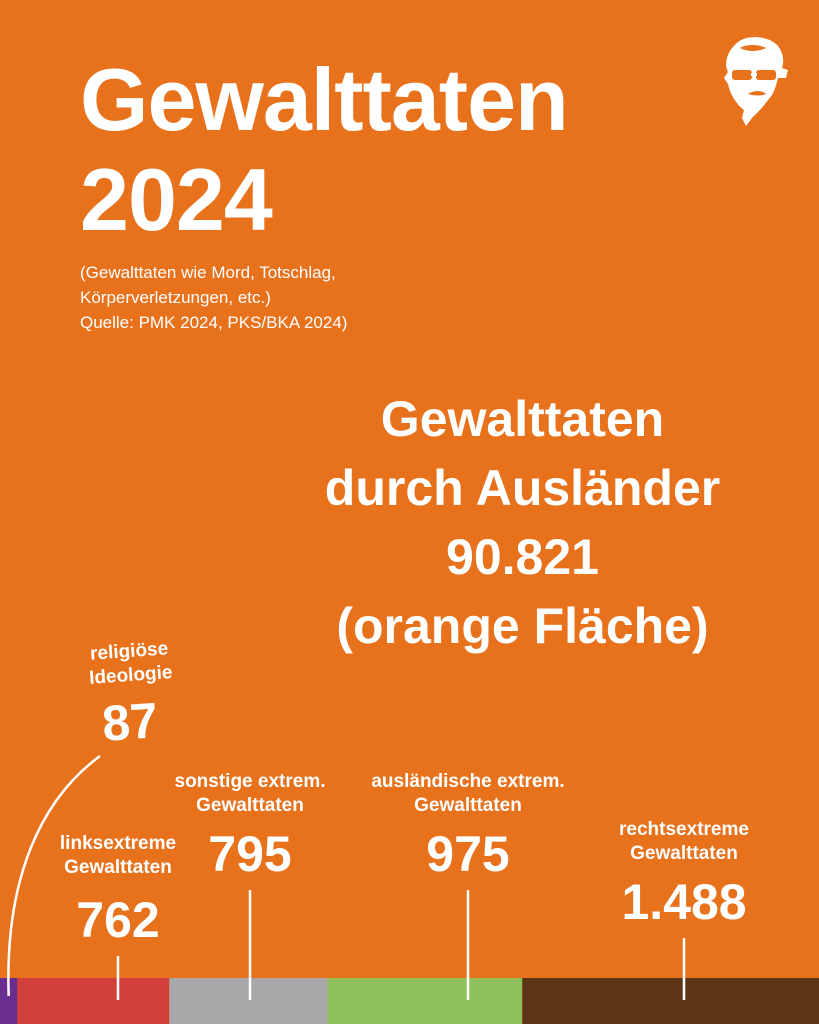 This screenshot has height=1024, width=819. Describe the element at coordinates (324, 150) in the screenshot. I see `page-title: Gewalttaten 2024` at that location.